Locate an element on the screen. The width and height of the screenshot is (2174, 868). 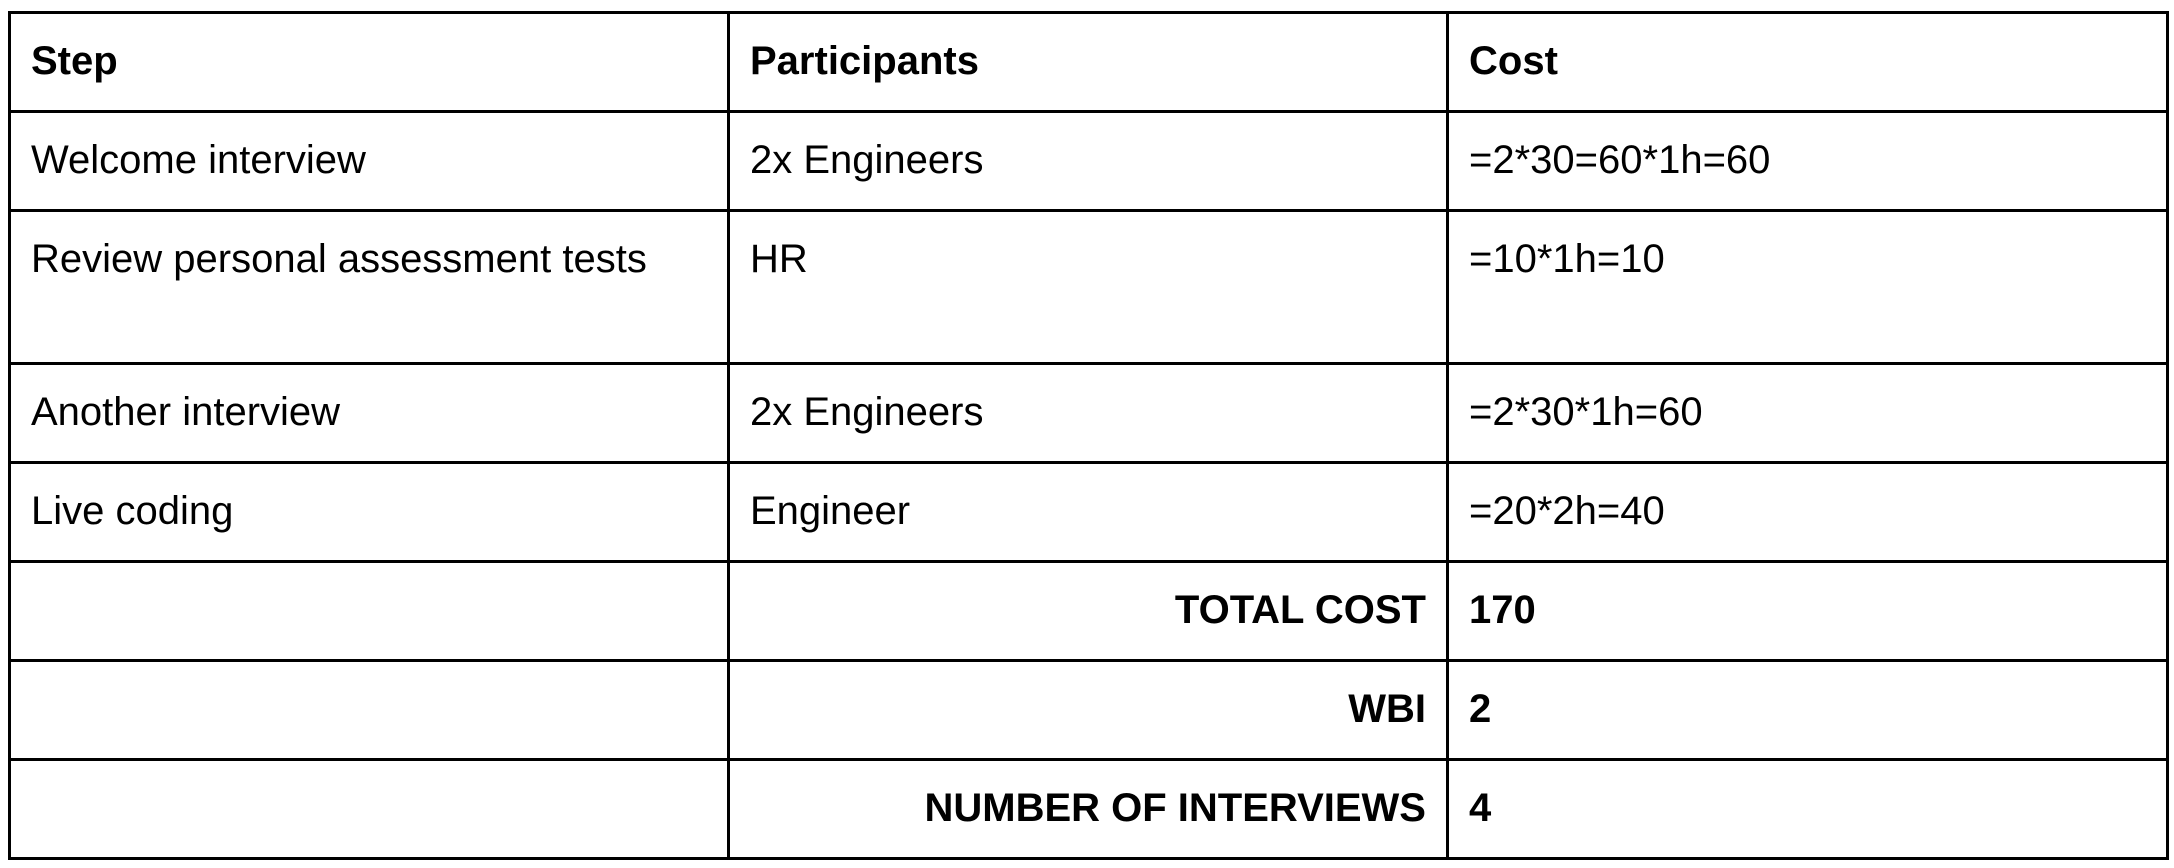
summary-row: TOTAL COST 170 is located at coordinates (1088, 611).